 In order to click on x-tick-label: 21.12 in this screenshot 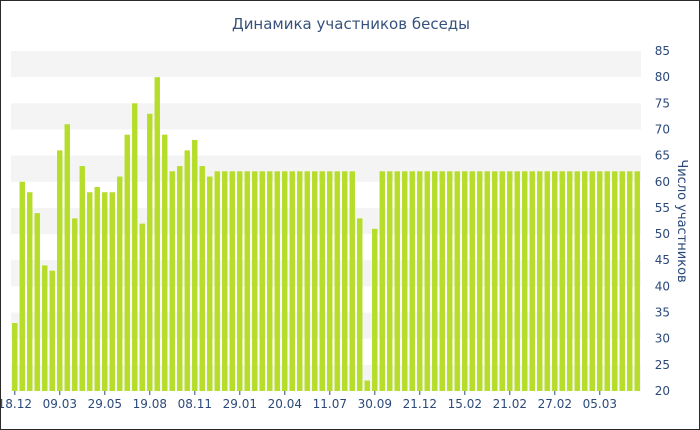, I will do `click(420, 404)`.